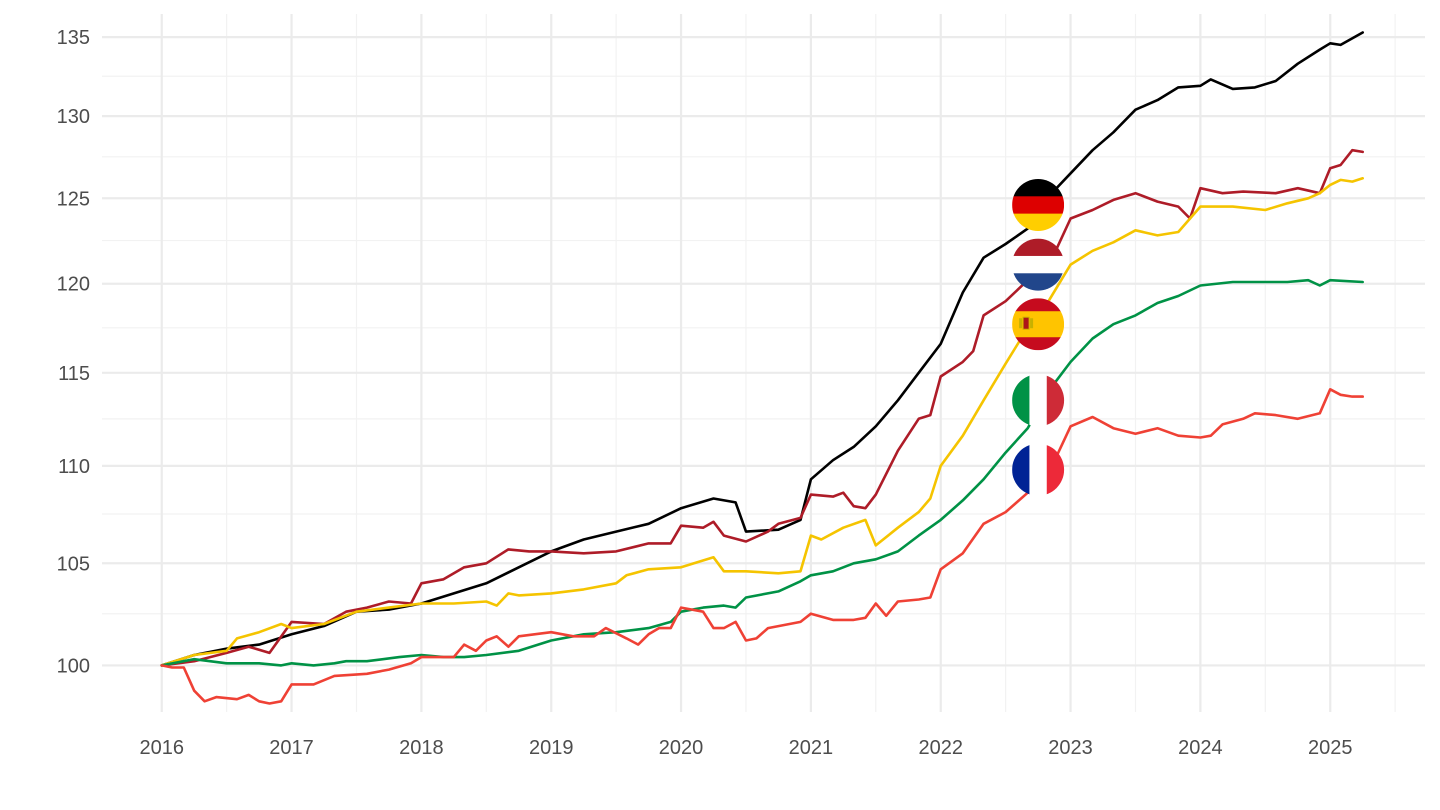 Image resolution: width=1440 pixels, height=810 pixels. Describe the element at coordinates (73, 564) in the screenshot. I see `y-tick-label: 105` at that location.